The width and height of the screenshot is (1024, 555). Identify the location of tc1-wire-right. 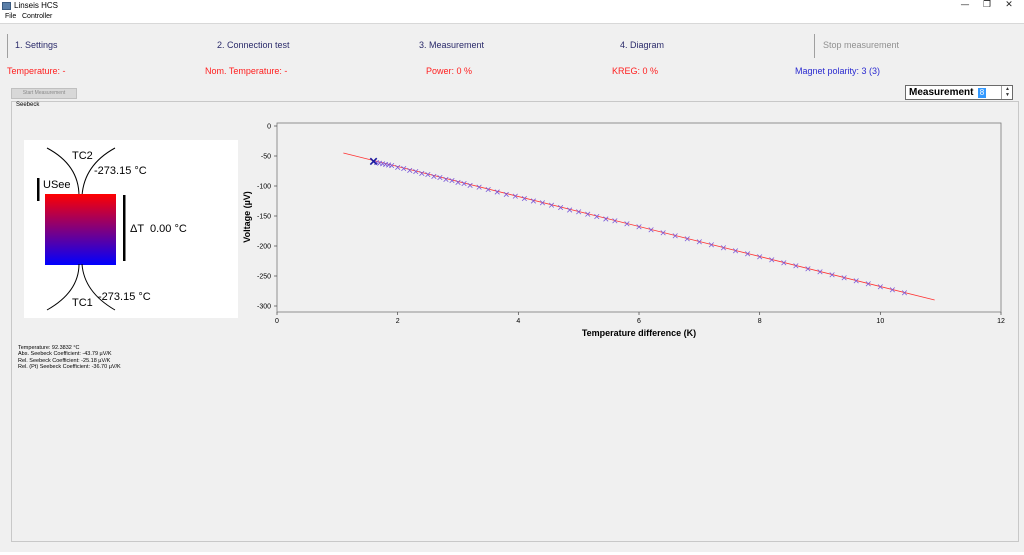
(98, 287).